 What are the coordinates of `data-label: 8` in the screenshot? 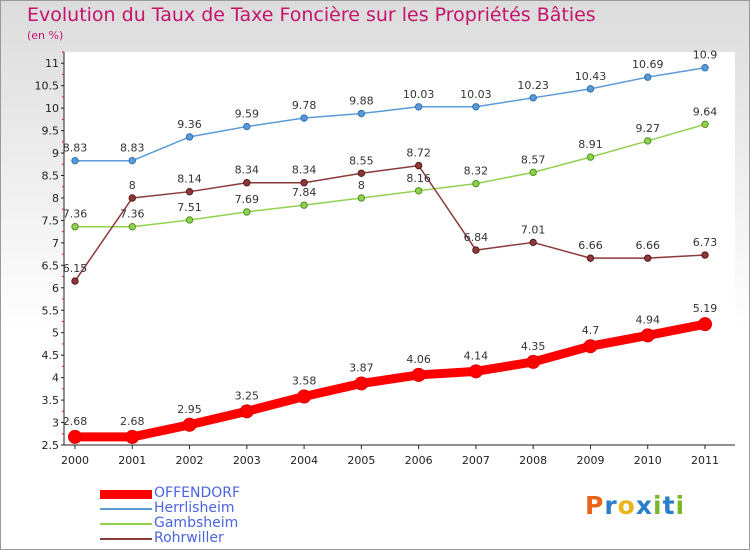 It's located at (132, 185).